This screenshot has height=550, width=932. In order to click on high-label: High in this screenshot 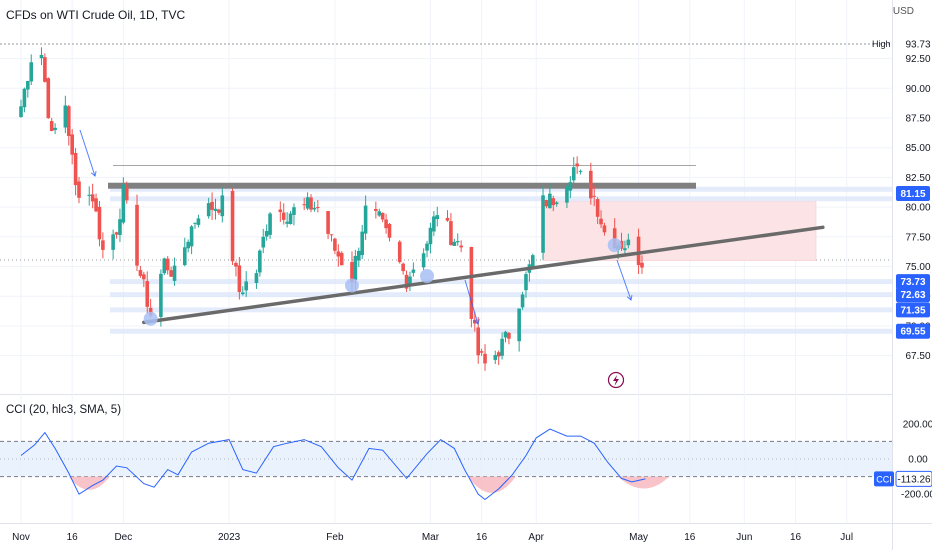, I will do `click(881, 44)`.